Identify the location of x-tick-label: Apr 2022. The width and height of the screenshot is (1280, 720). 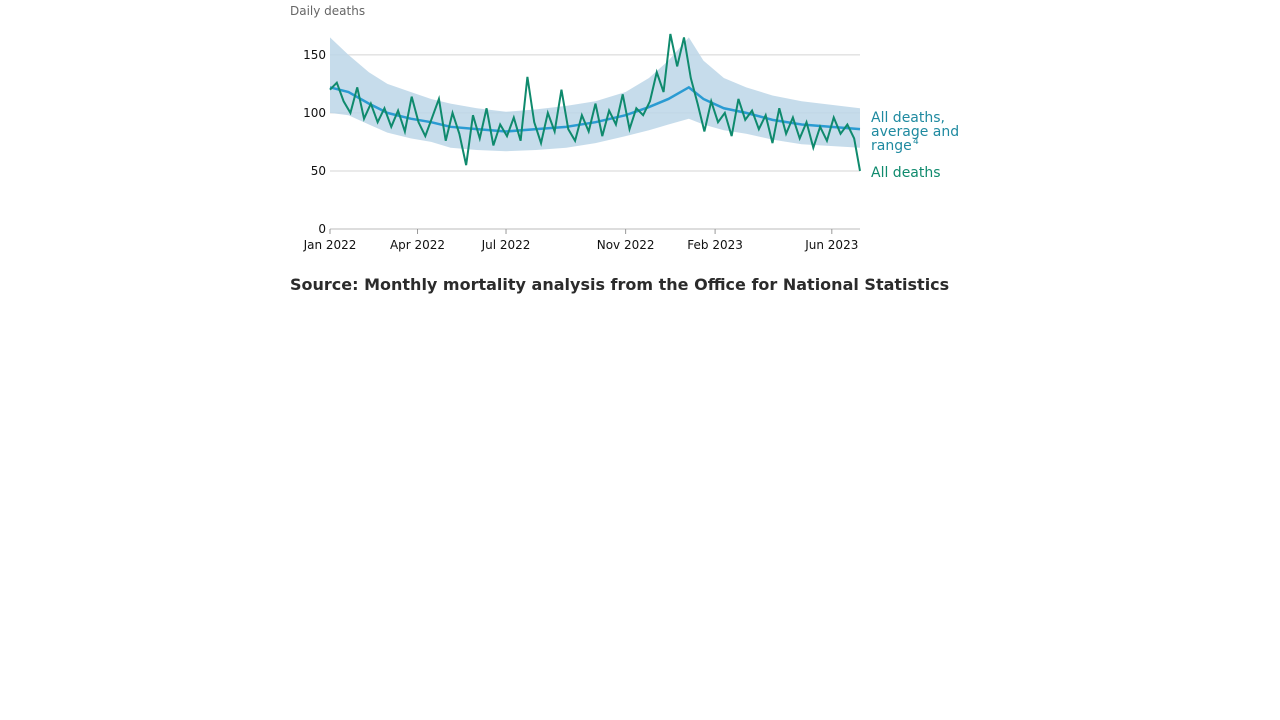
(417, 245).